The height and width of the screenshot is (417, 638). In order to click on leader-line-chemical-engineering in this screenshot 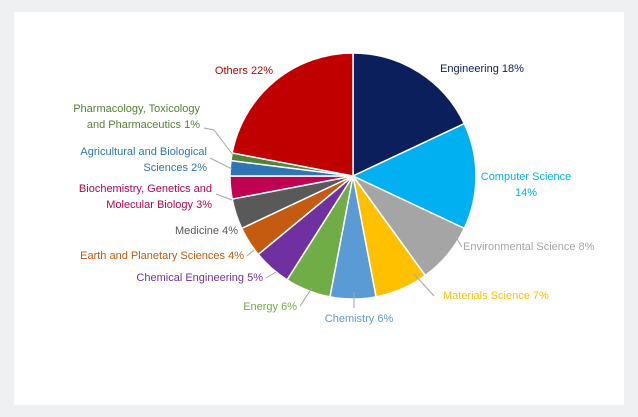, I will do `click(271, 275)`.